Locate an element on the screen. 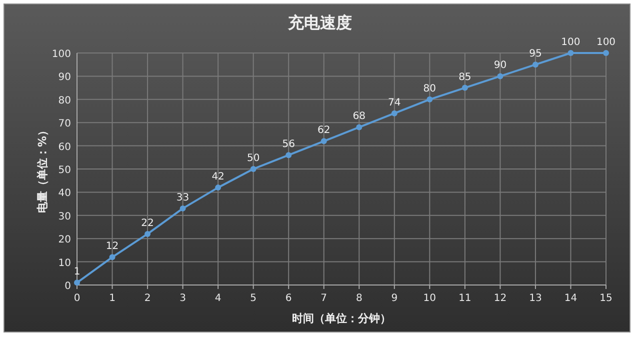  data-label: 90 is located at coordinates (500, 66).